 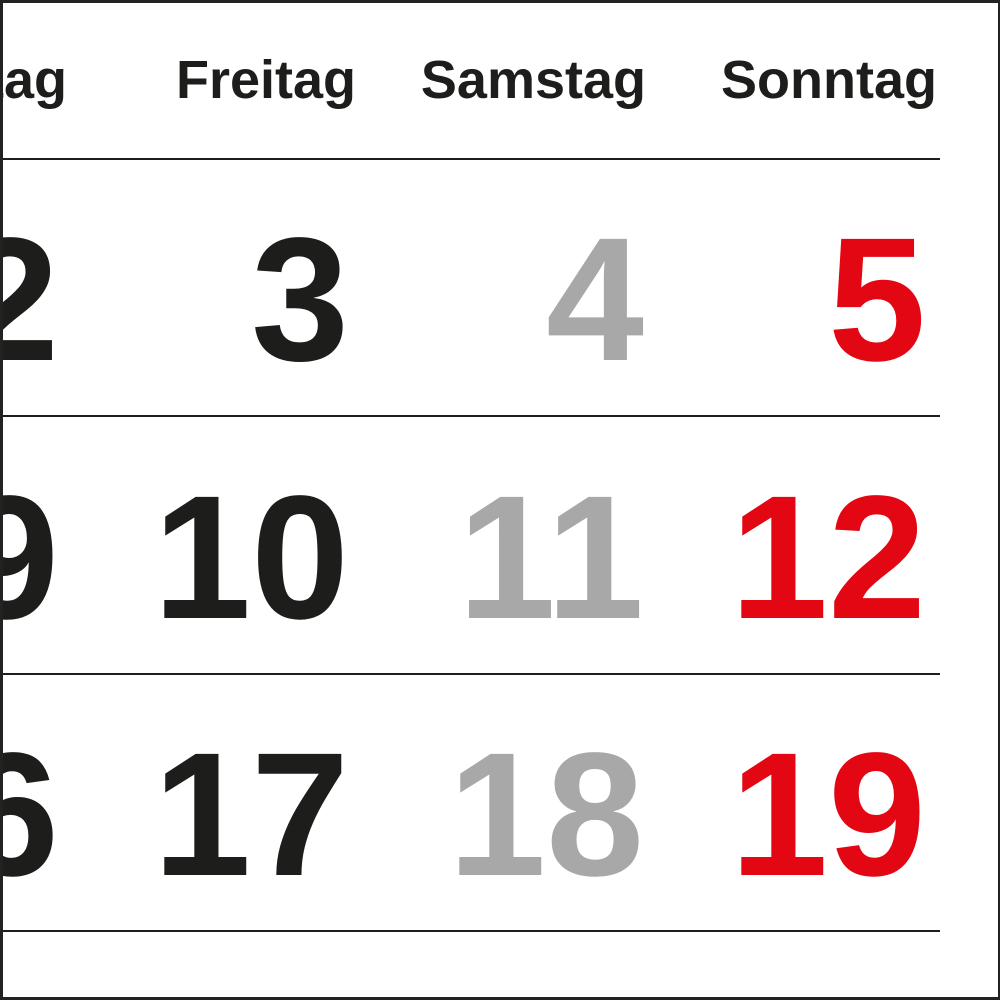 I want to click on day-number-thursday: 16, so click(x=31, y=815).